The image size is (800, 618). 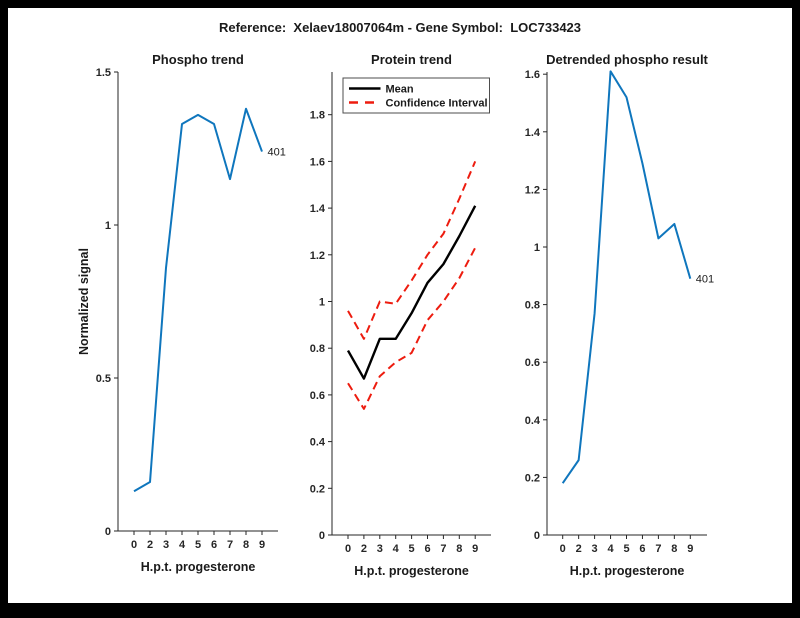 What do you see at coordinates (317, 489) in the screenshot?
I see `protein_trend-y-tick-label: 0.2` at bounding box center [317, 489].